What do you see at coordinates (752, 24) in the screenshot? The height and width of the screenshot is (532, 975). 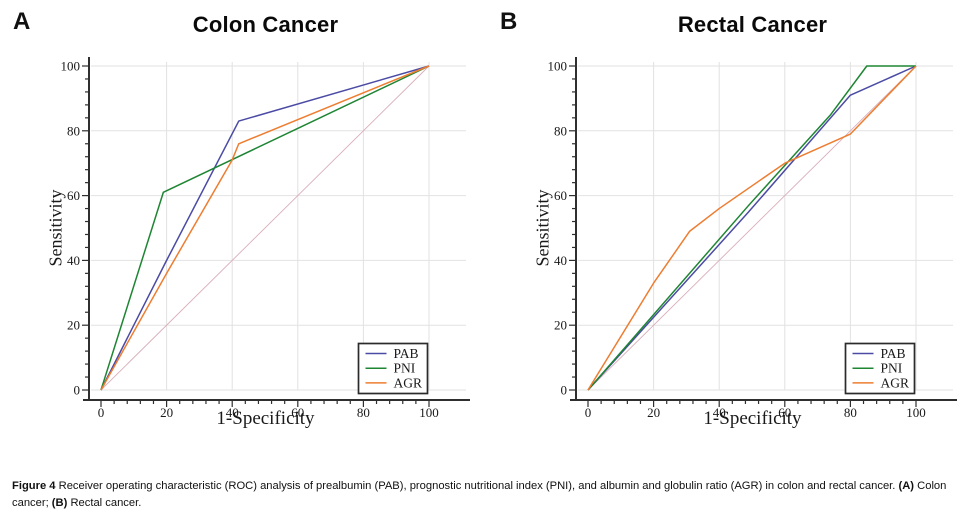 I see `chart-title-rectal: Rectal Cancer` at bounding box center [752, 24].